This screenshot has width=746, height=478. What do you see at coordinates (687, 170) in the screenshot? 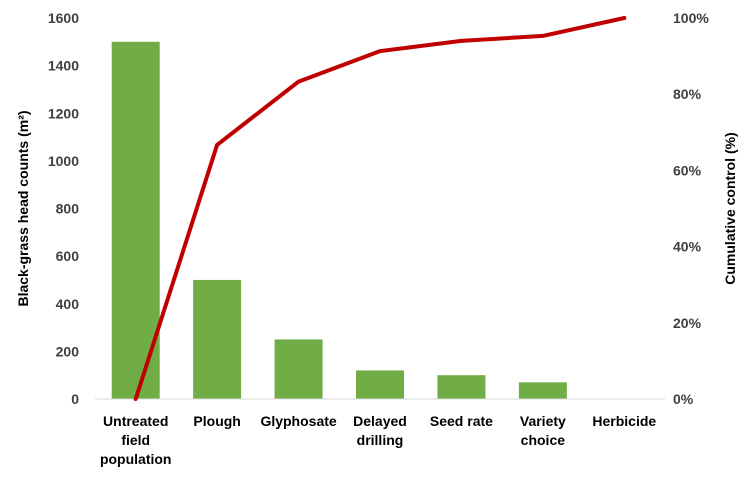
I see `y2-tick-label: 60%` at bounding box center [687, 170].